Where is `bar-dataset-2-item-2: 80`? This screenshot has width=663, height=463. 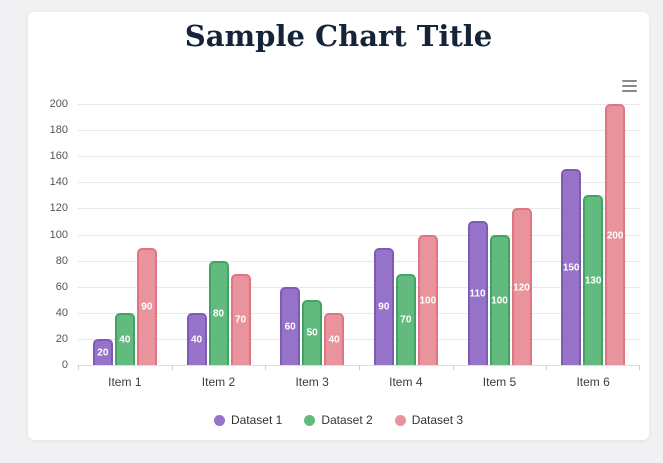 bar-dataset-2-item-2: 80 is located at coordinates (218, 312).